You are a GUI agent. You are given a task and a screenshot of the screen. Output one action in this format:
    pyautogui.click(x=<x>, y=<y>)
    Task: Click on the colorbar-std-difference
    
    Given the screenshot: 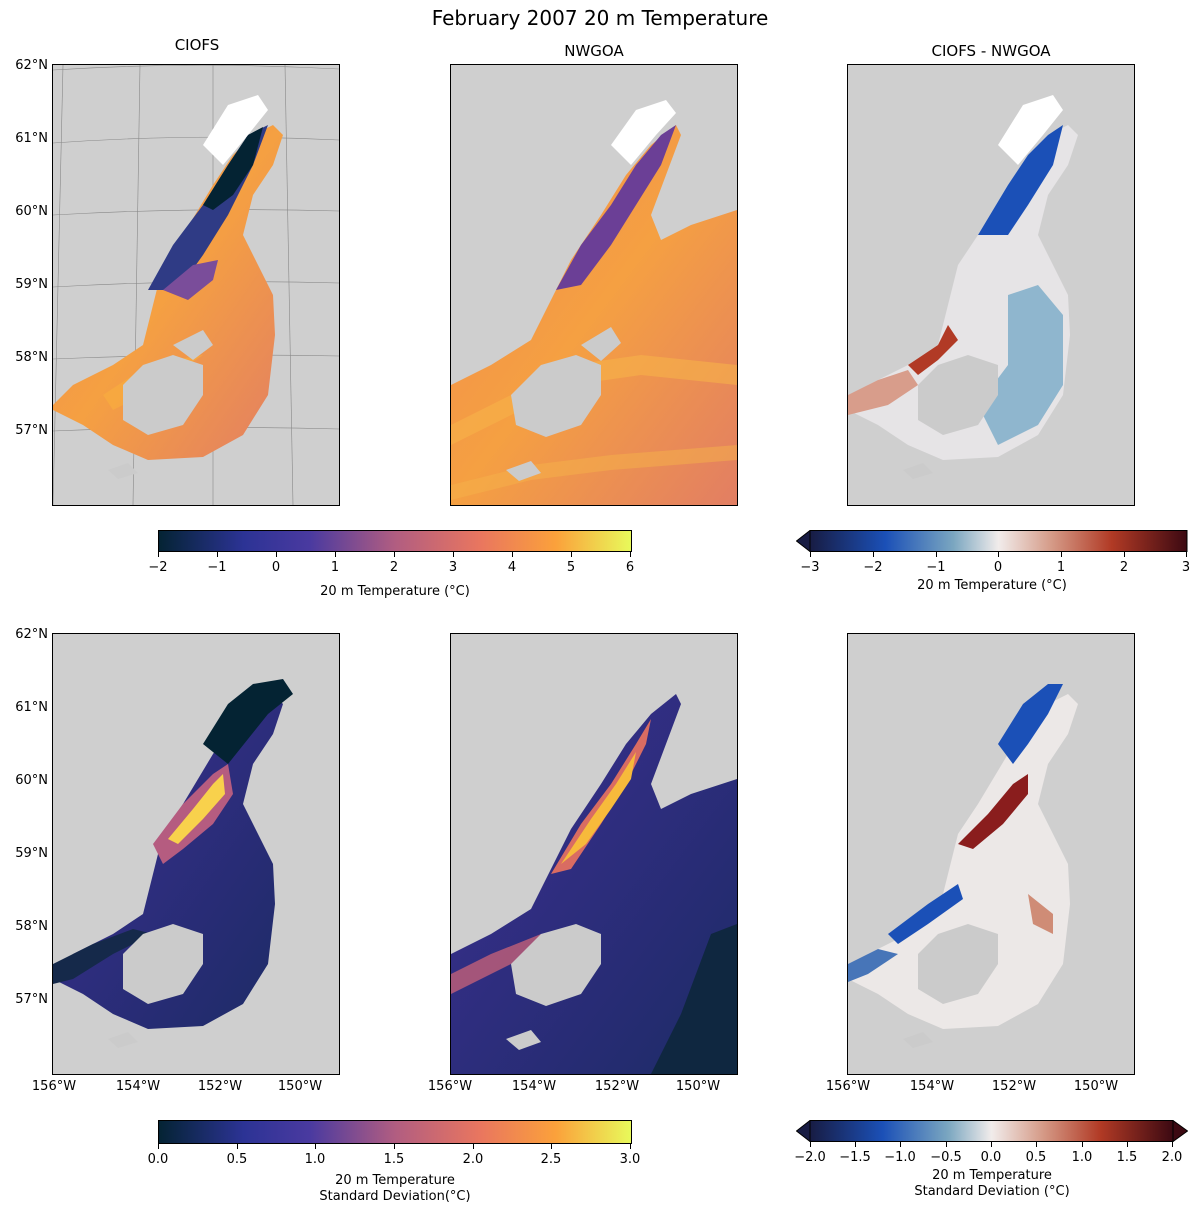 What is the action you would take?
    pyautogui.click(x=992, y=1131)
    